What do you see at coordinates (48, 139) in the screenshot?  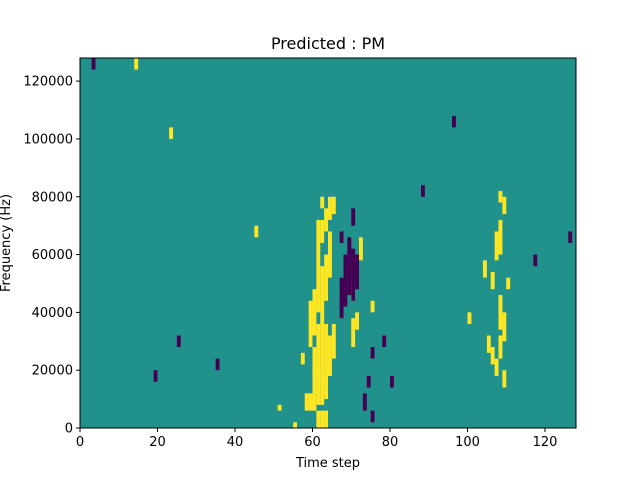 I see `y-tick-label: 100000` at bounding box center [48, 139].